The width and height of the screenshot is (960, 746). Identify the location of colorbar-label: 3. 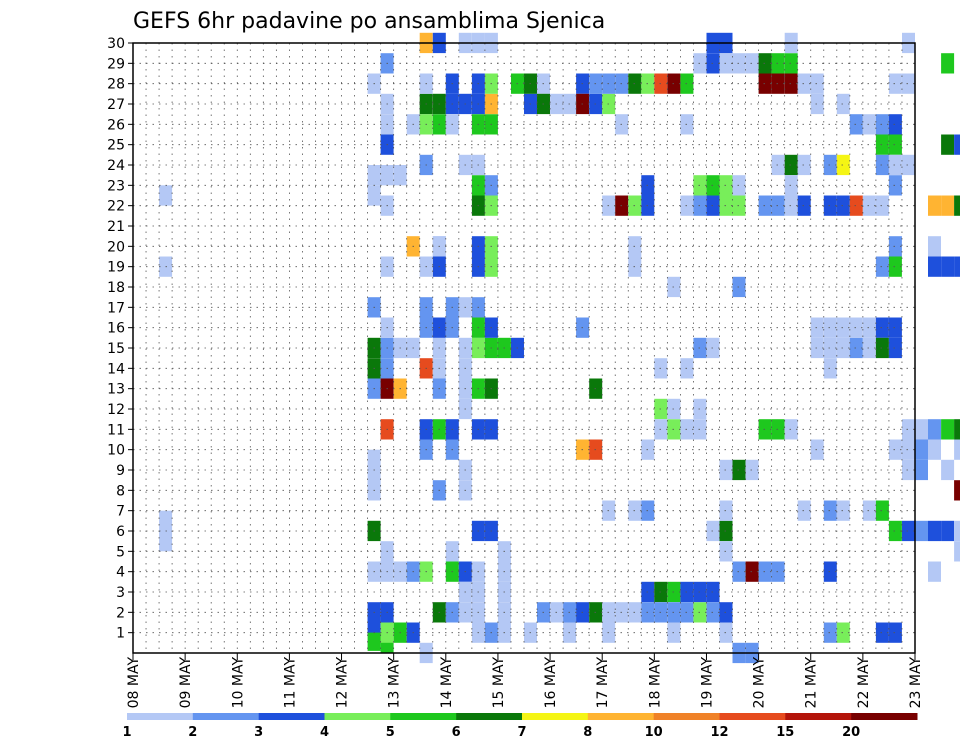
(258, 732).